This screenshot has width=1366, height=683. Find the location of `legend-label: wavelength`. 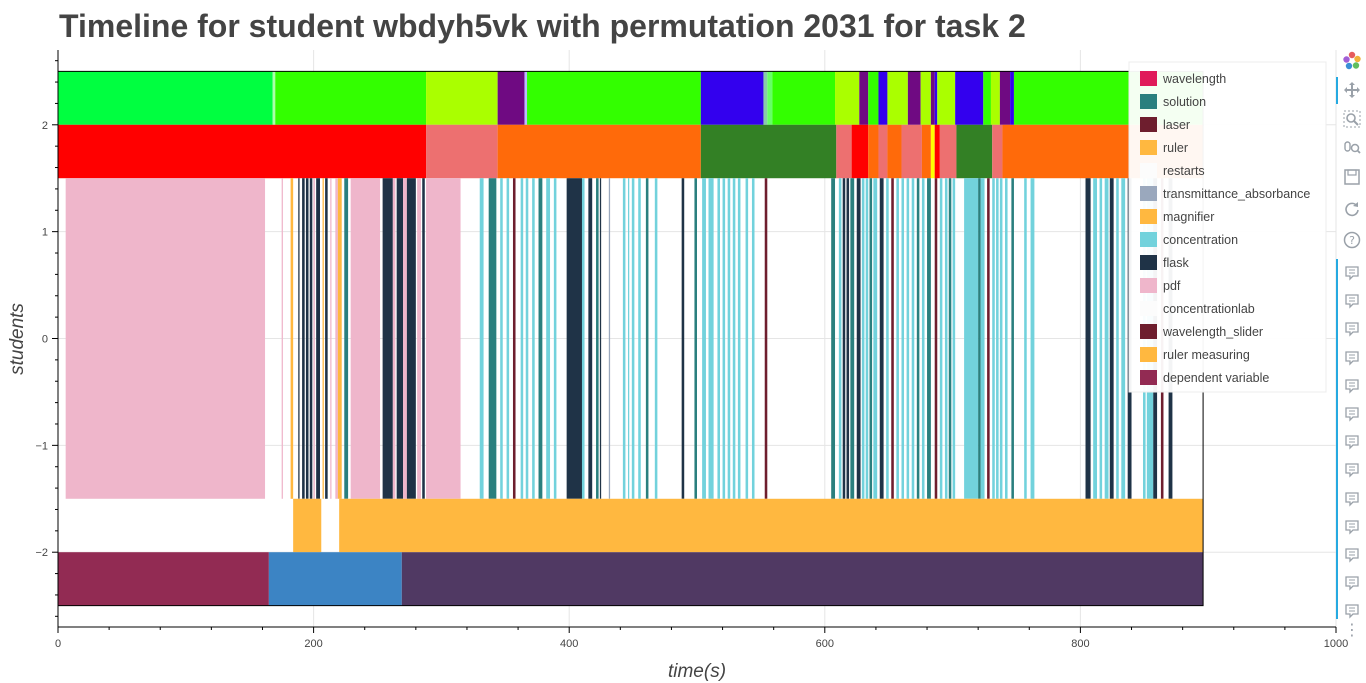

legend-label: wavelength is located at coordinates (1194, 79).